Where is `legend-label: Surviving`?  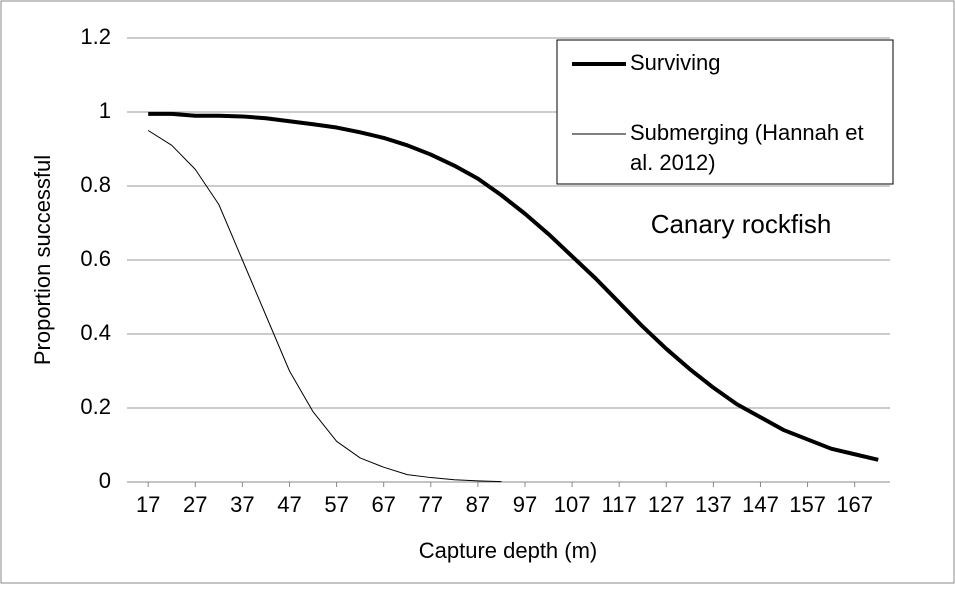
legend-label: Surviving is located at coordinates (675, 62).